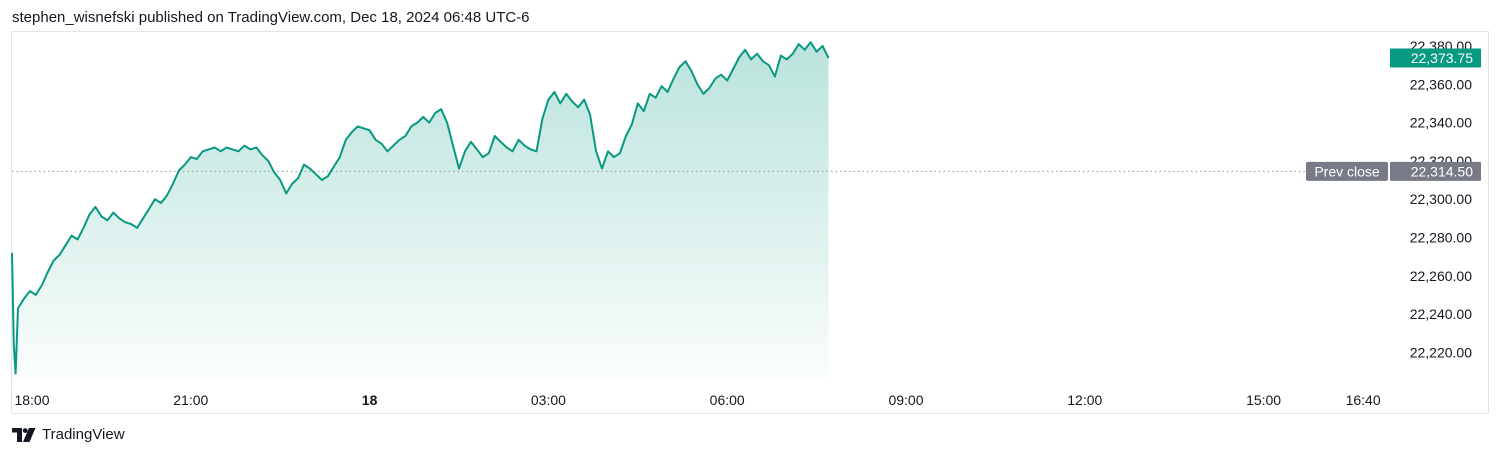 This screenshot has width=1500, height=457. I want to click on x-tick-label: 18:00, so click(31, 400).